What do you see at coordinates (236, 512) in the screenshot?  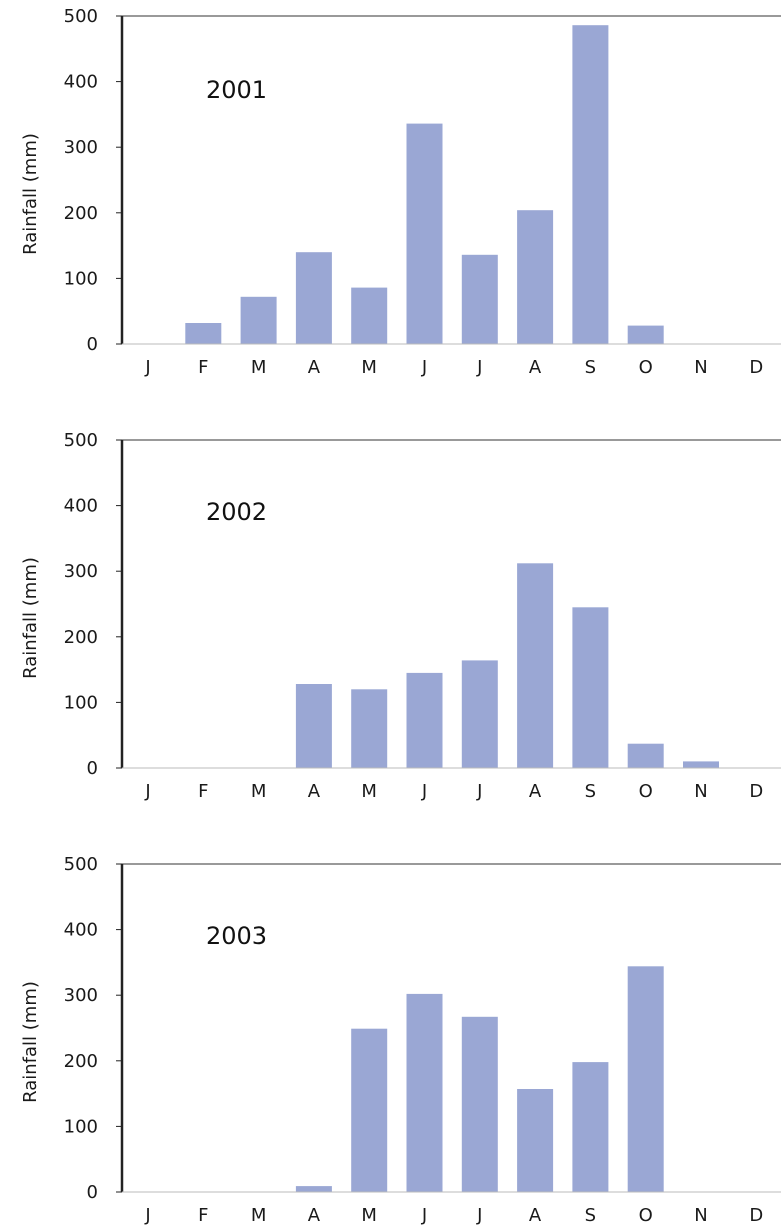 I see `chart-title: 2002` at bounding box center [236, 512].